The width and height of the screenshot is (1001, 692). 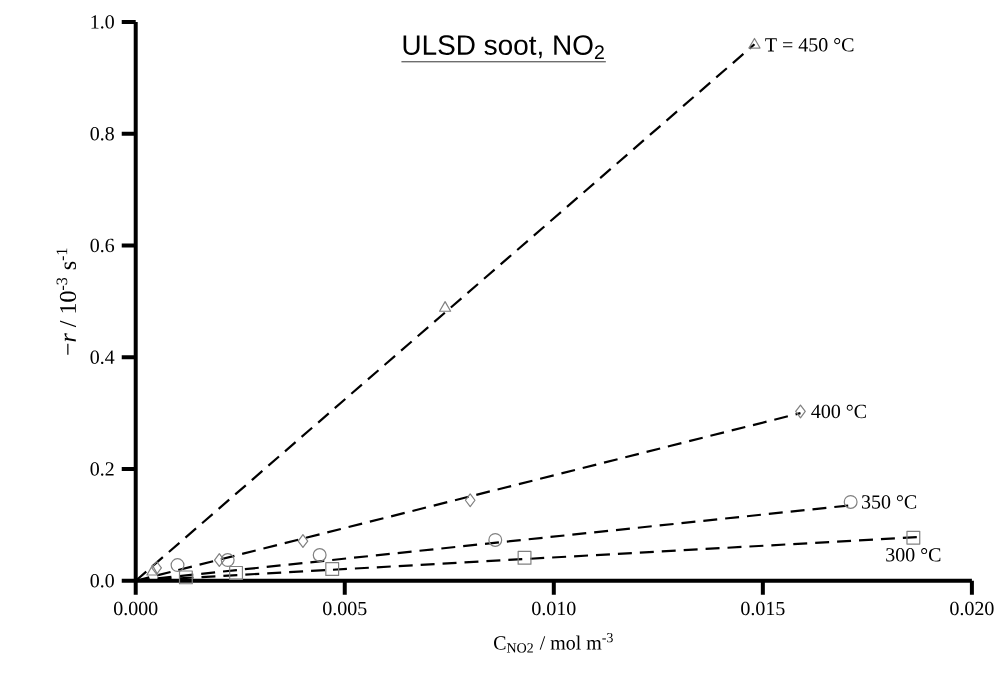 I want to click on x-tick-label: 0.020, so click(x=972, y=608).